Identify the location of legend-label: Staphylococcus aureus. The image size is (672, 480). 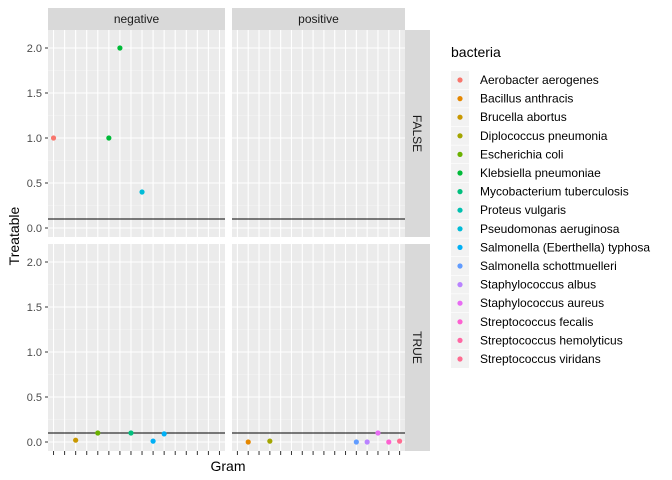
(542, 303).